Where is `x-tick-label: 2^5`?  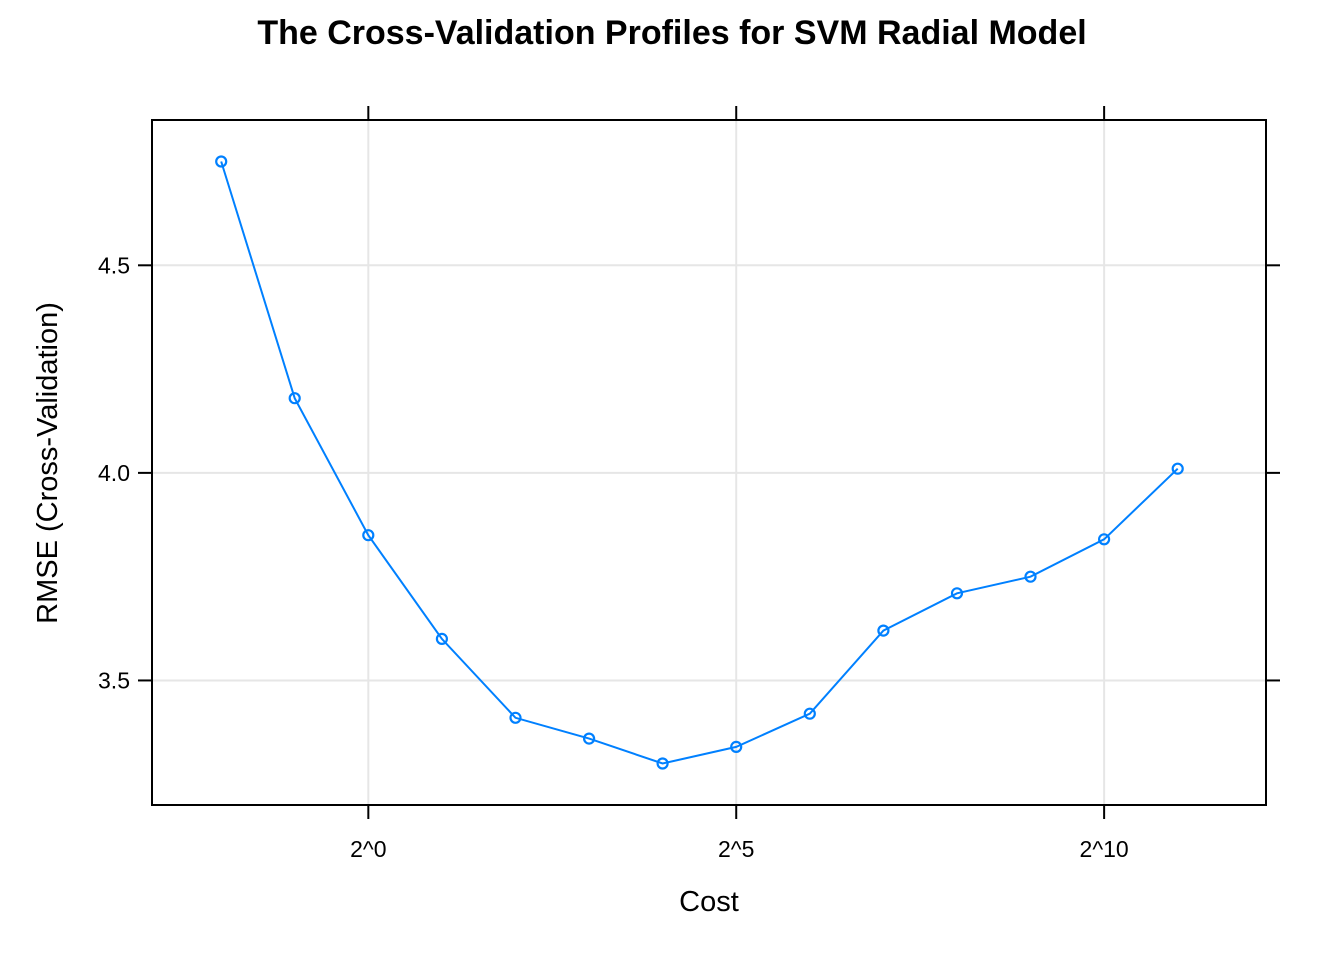 x-tick-label: 2^5 is located at coordinates (736, 849).